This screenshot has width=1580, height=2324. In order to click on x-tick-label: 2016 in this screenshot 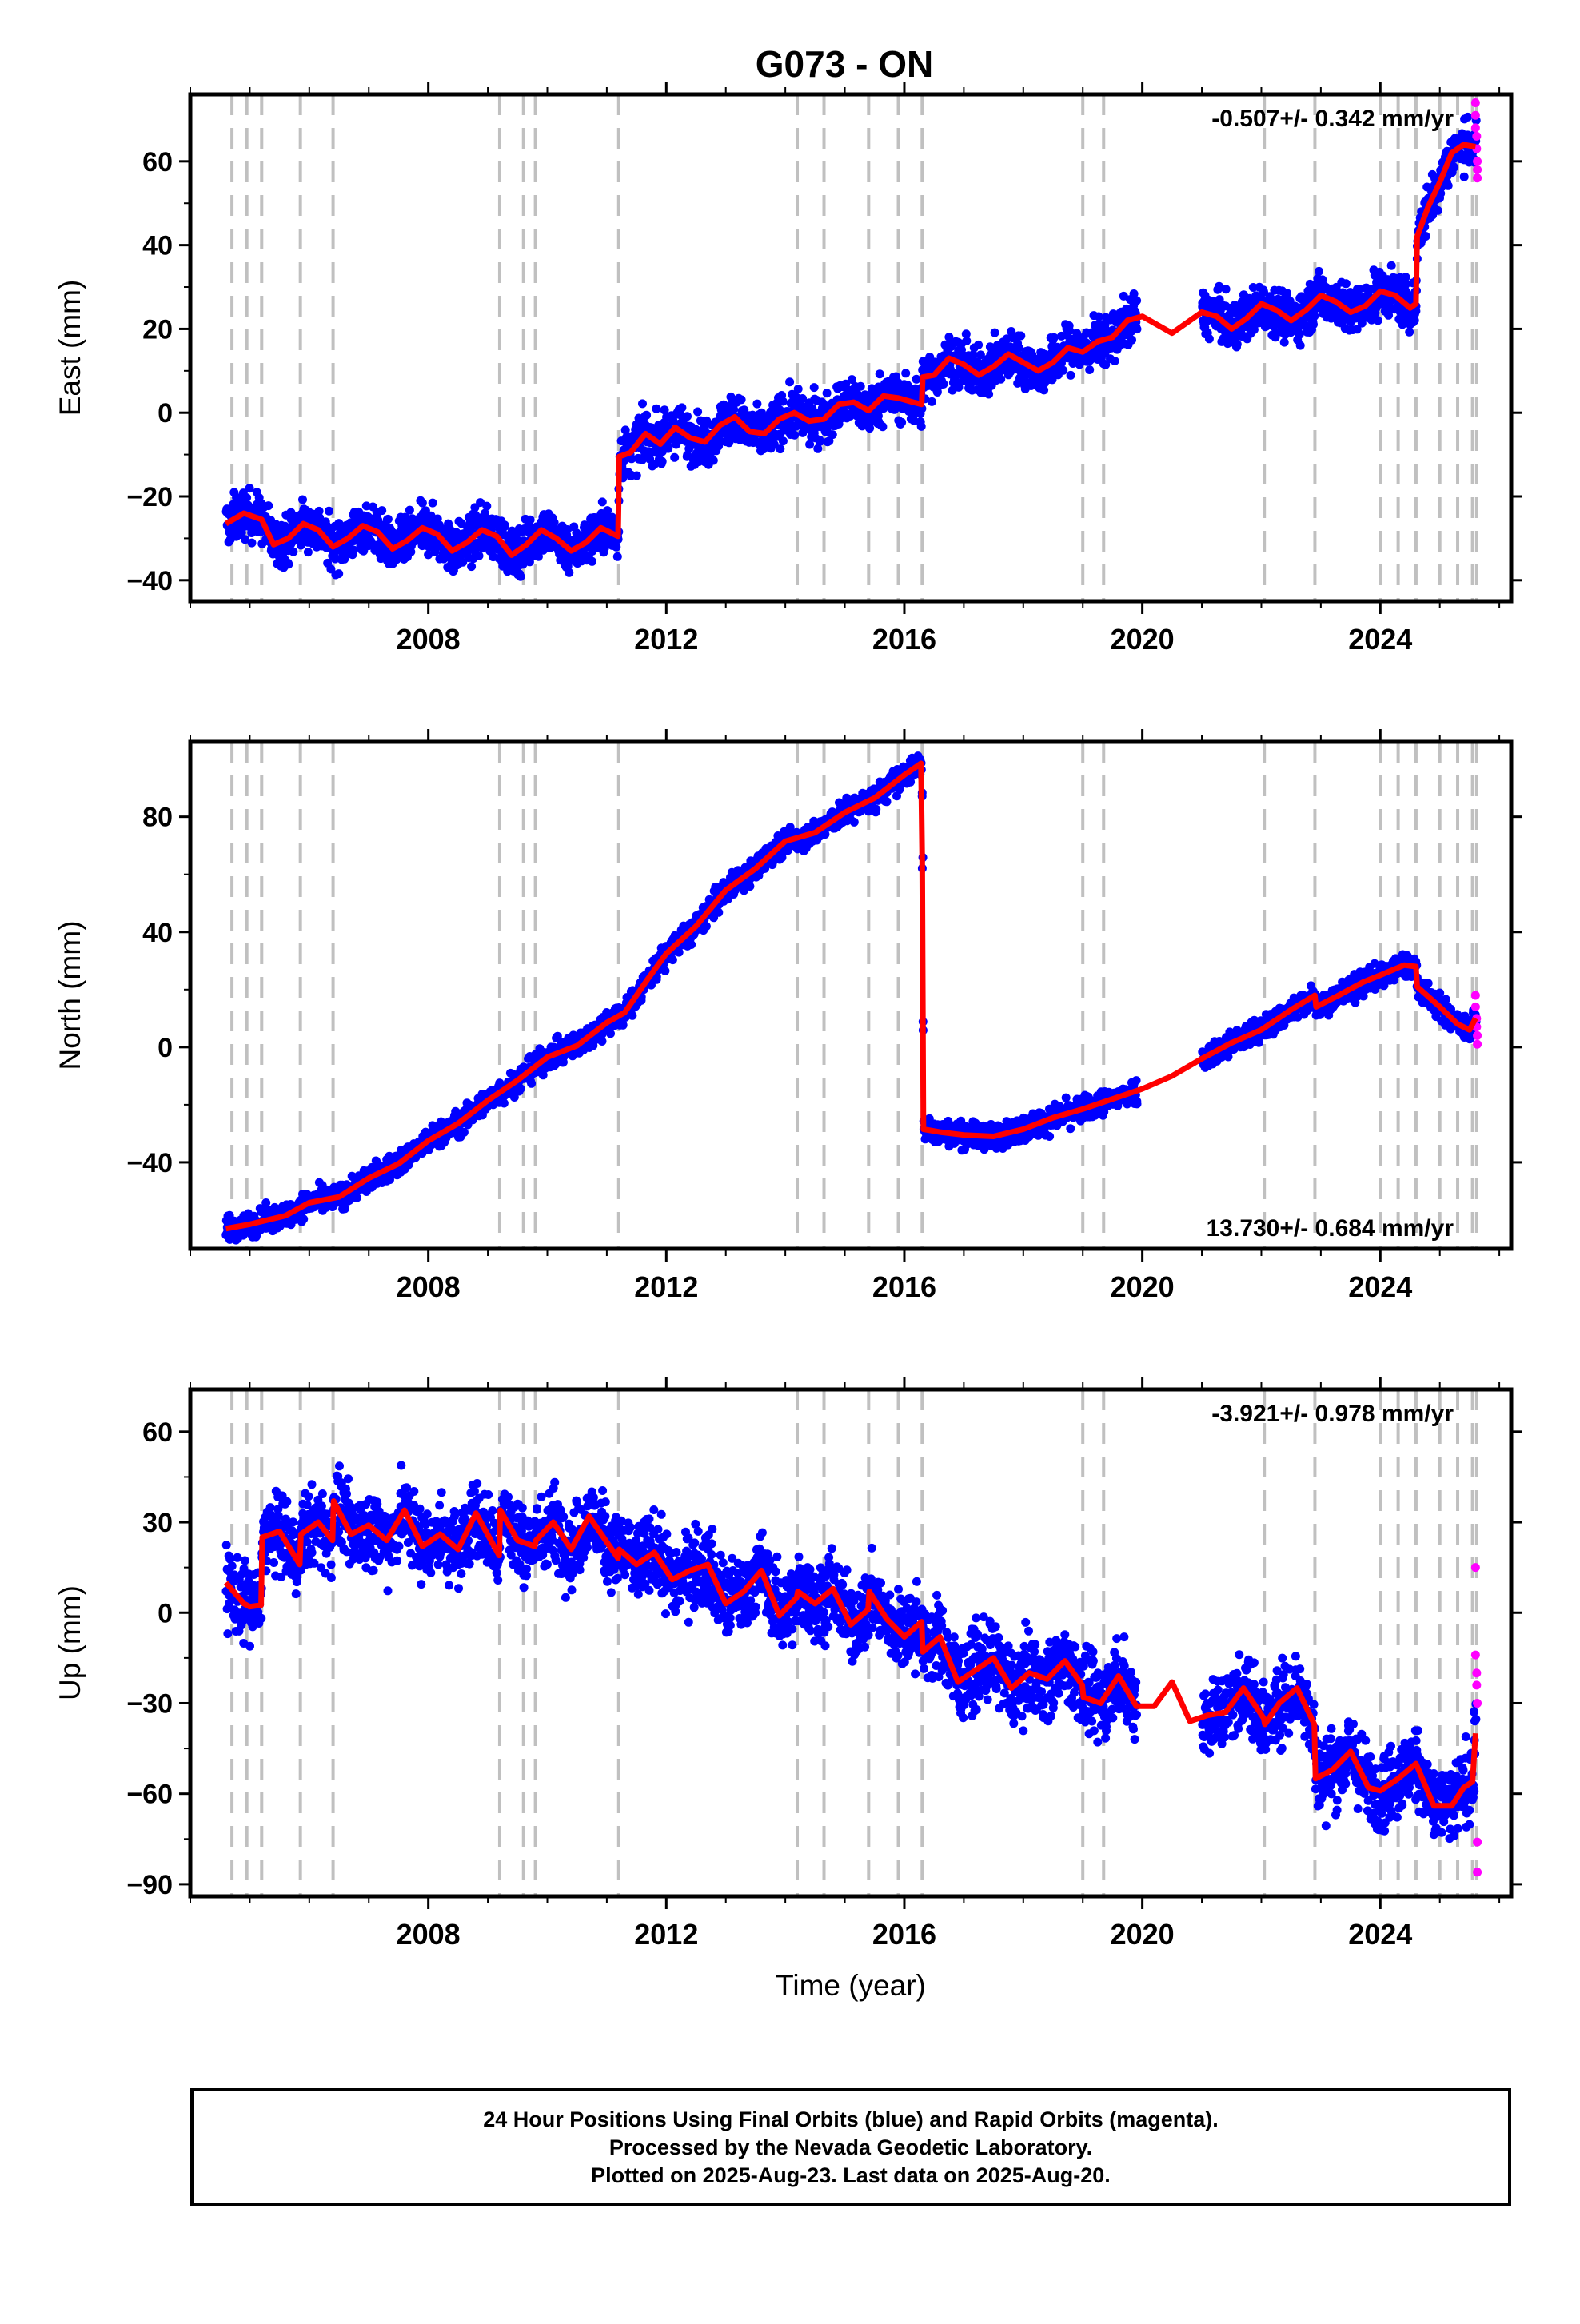, I will do `click(904, 639)`.